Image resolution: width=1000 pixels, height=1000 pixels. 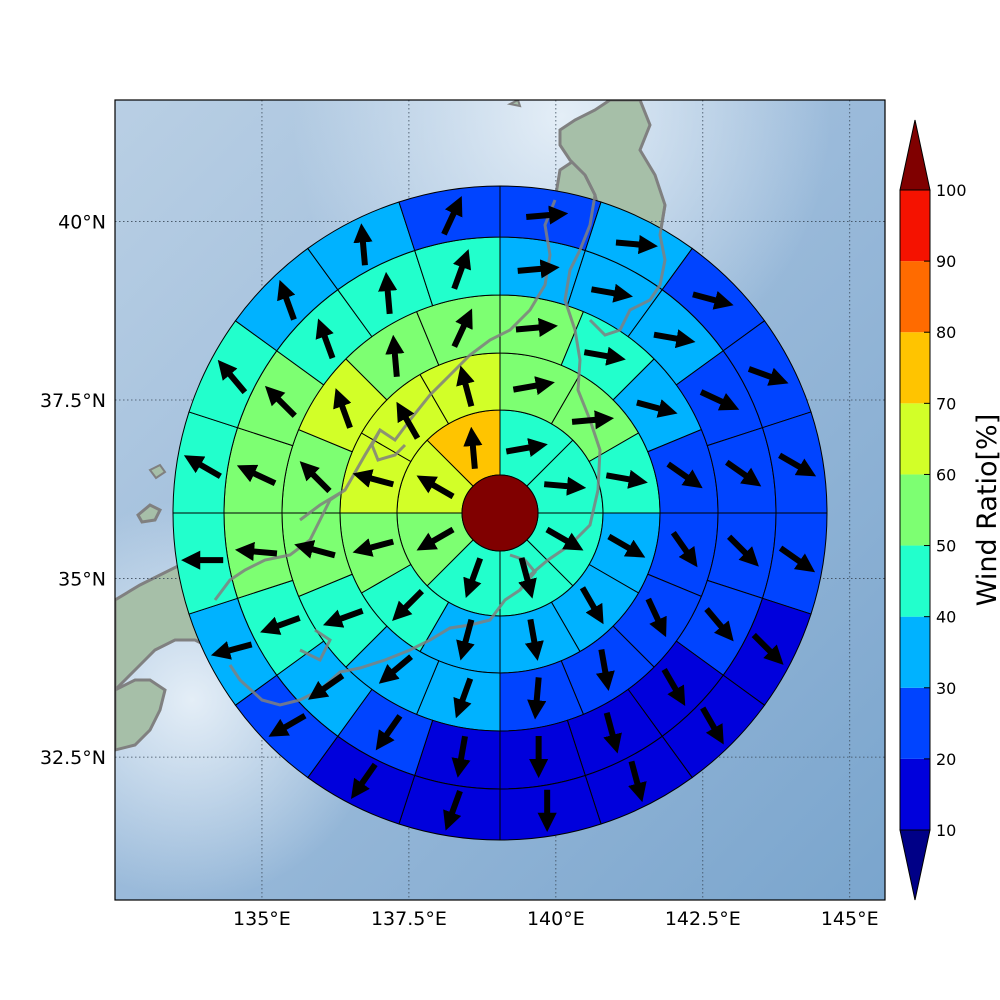 What do you see at coordinates (73, 490) in the screenshot?
I see `latitude-tick-labels: 40°N 37.5°N 35°N 32.5°N` at bounding box center [73, 490].